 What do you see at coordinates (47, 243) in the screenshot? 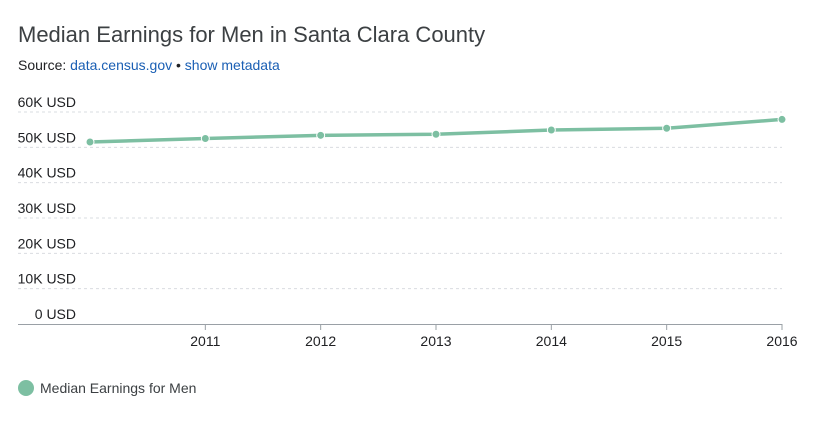
I see `y-tick-label: 20K USD` at bounding box center [47, 243].